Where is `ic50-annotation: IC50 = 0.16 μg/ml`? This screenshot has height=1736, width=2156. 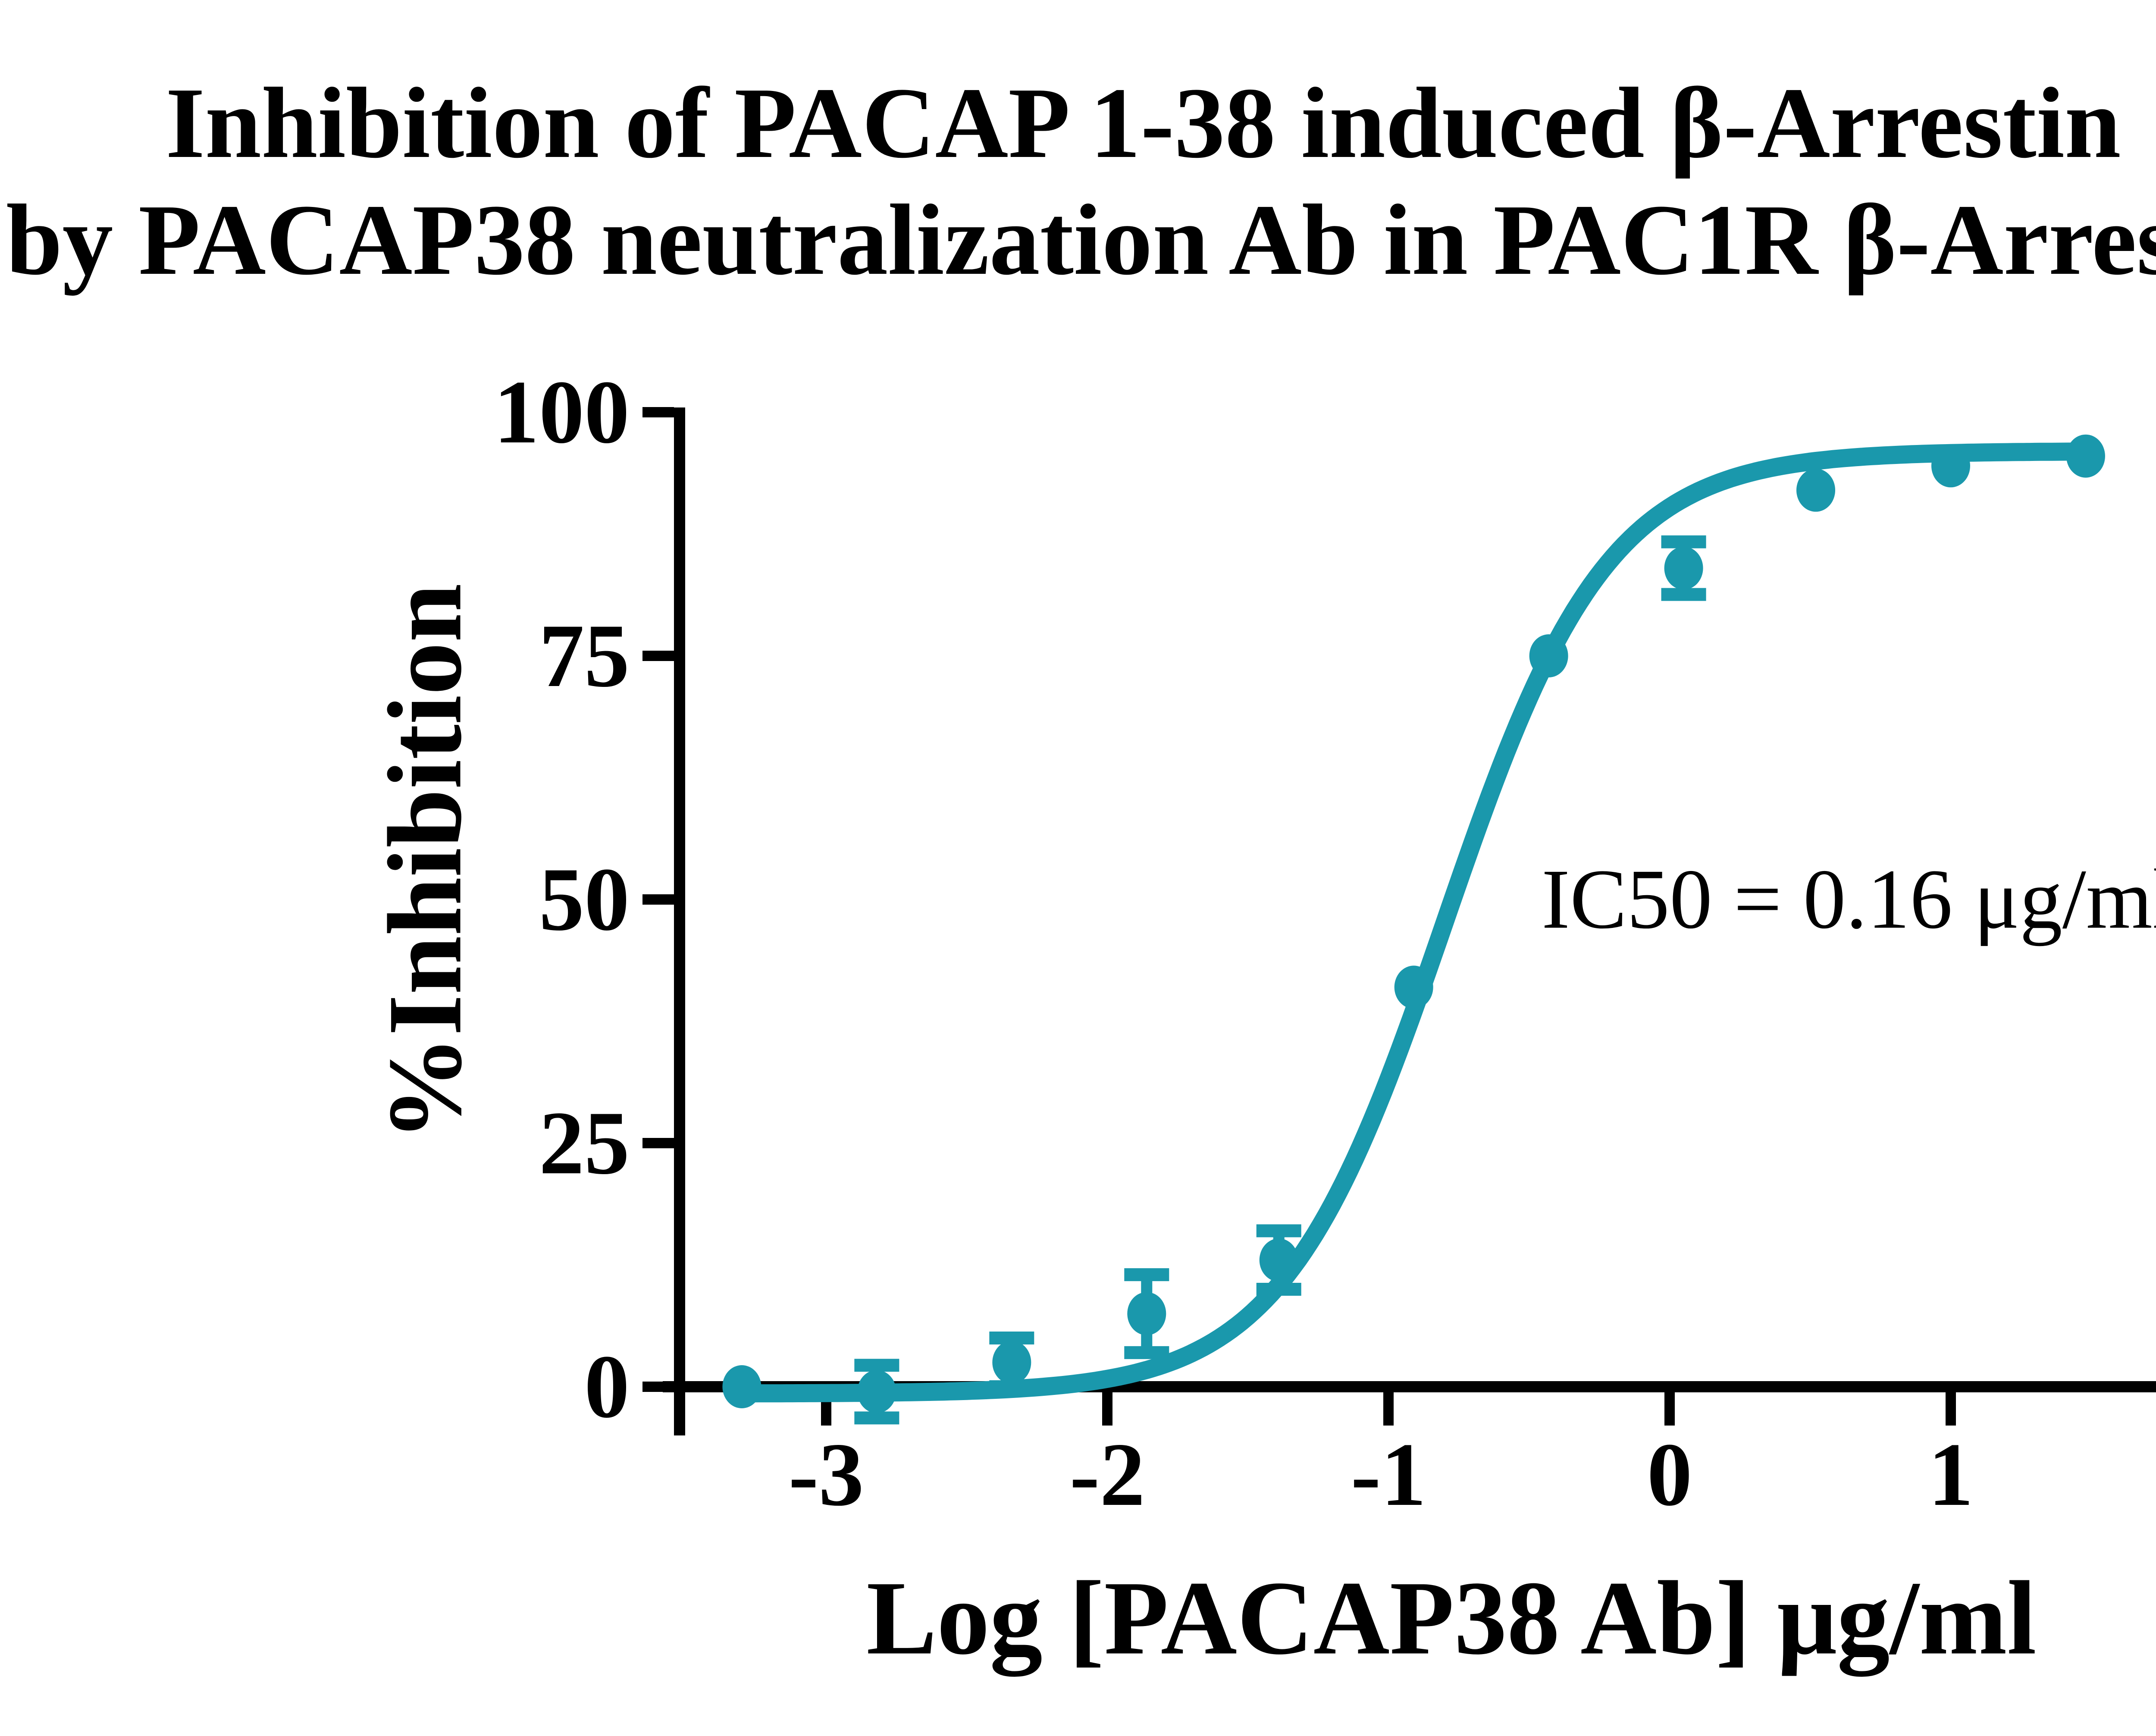 ic50-annotation: IC50 = 0.16 μg/ml is located at coordinates (1849, 899).